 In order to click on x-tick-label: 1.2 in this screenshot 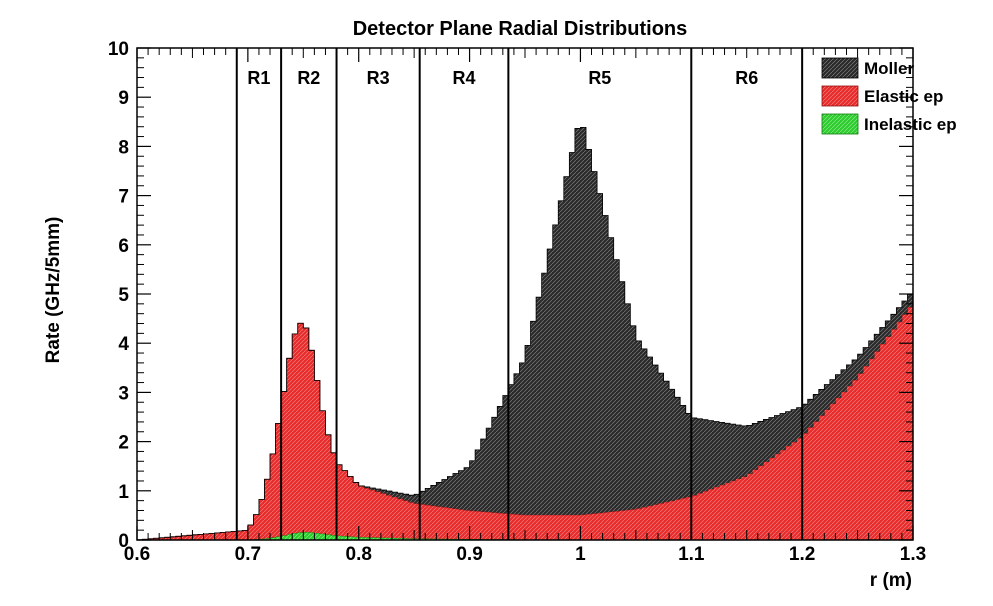, I will do `click(802, 554)`.